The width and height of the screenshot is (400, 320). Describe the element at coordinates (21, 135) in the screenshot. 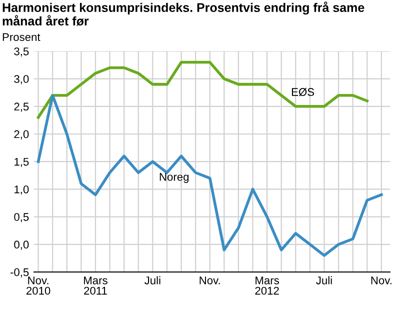

I see `y-tick-label: 2,0` at that location.